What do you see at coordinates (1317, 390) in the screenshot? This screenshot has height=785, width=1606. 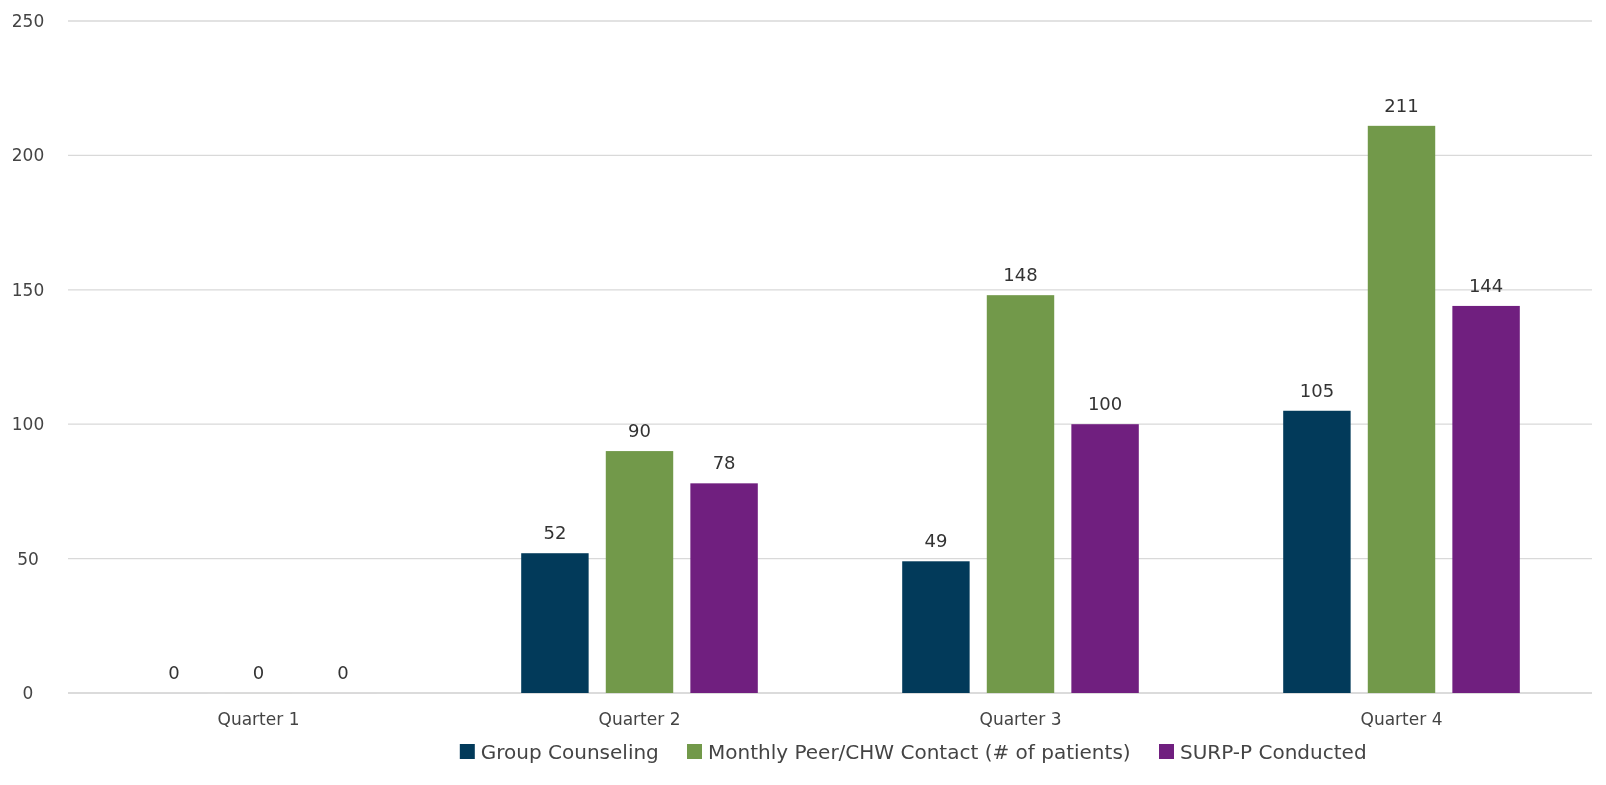 I see `data-label: 105` at bounding box center [1317, 390].